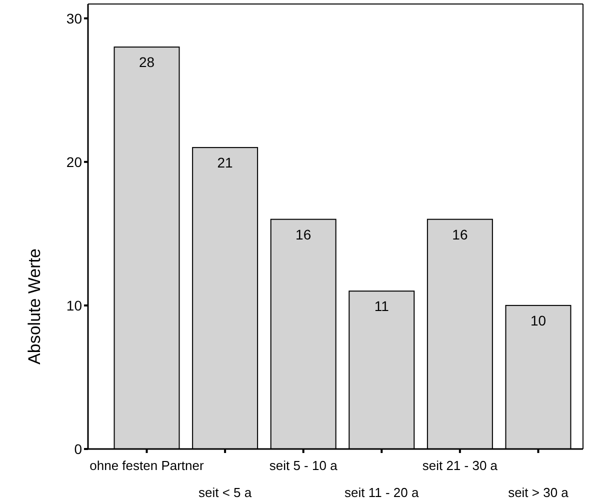 This screenshot has height=504, width=601. I want to click on data-label: 11, so click(382, 306).